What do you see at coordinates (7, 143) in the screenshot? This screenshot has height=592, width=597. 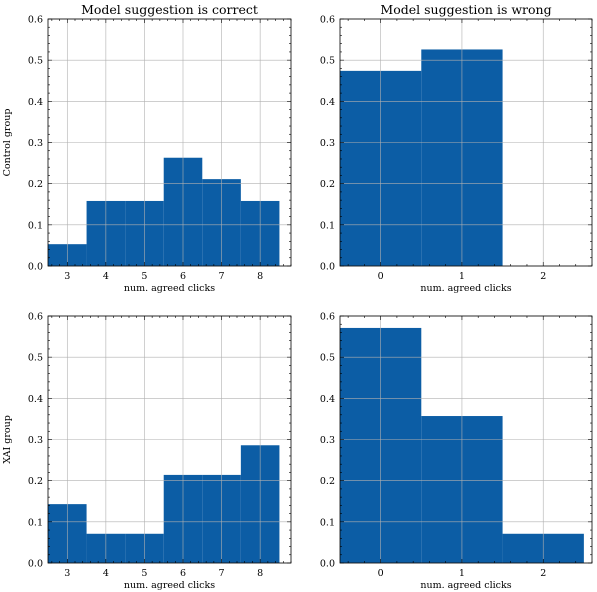 I see `y-axis-label: Control group` at bounding box center [7, 143].